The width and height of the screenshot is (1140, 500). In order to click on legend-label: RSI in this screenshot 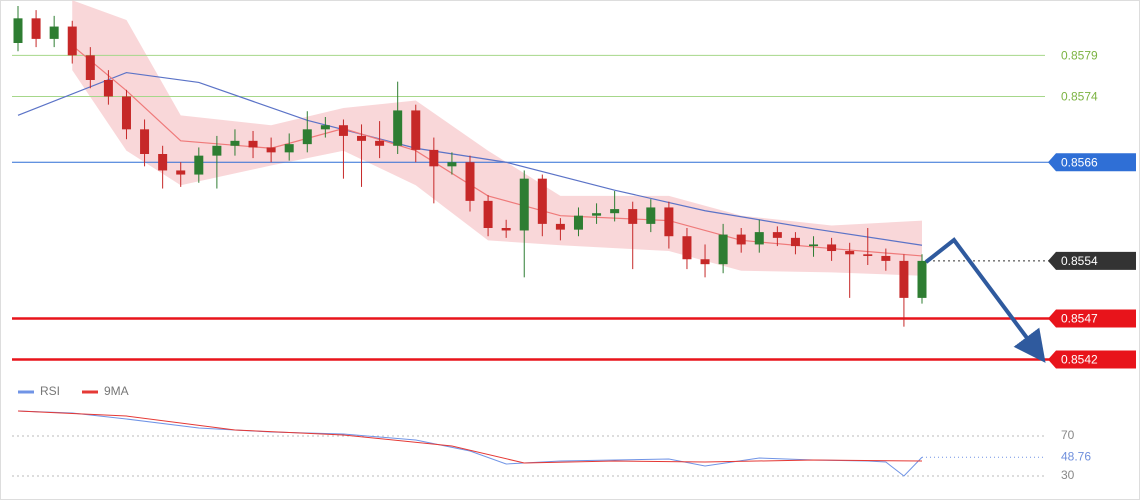, I will do `click(50, 391)`.